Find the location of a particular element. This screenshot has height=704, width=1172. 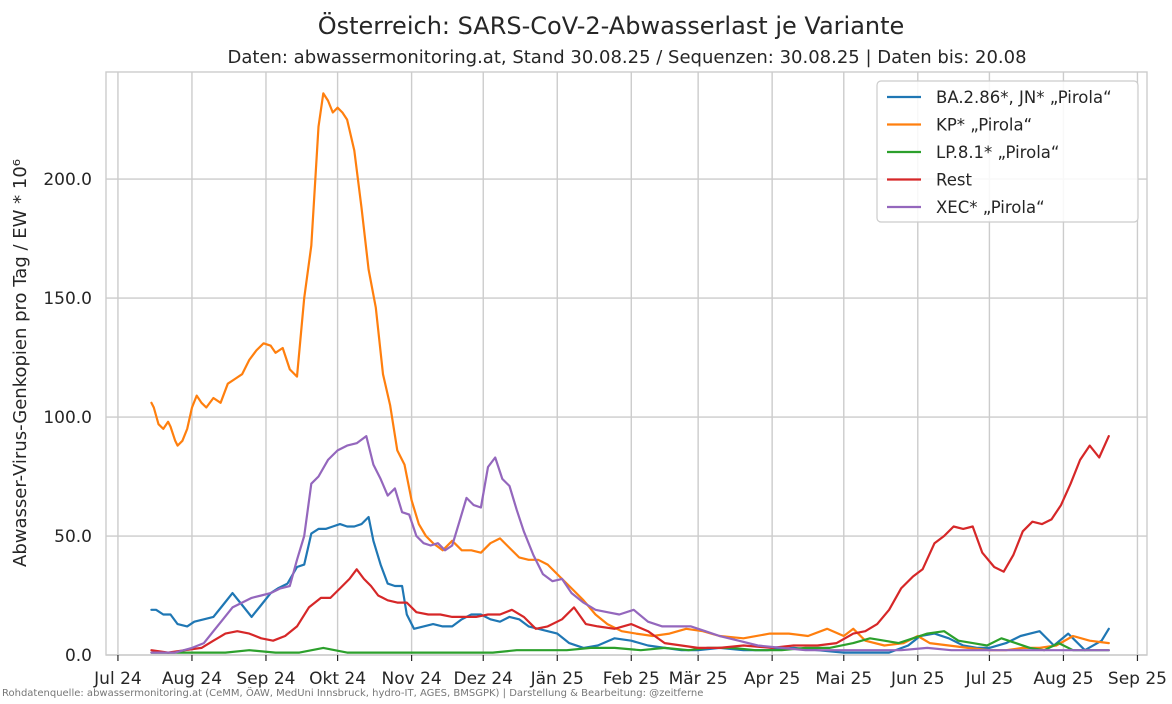

x-tick-label: Feb 25 is located at coordinates (631, 679).